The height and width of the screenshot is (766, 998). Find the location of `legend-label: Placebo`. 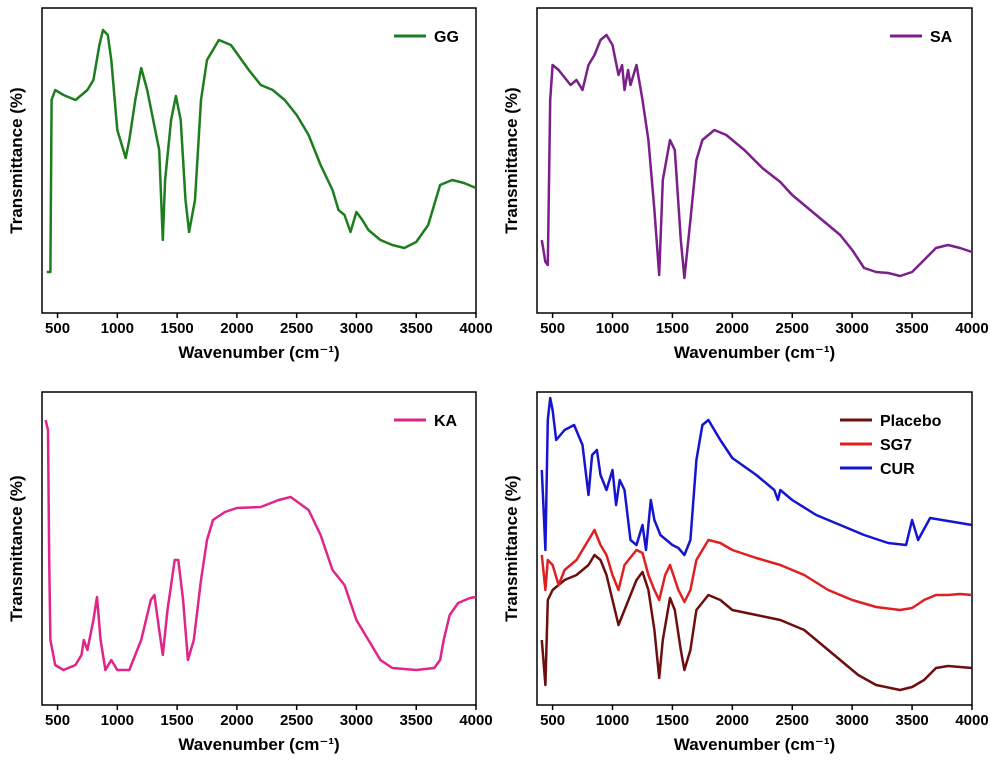

legend-label: Placebo is located at coordinates (911, 421).